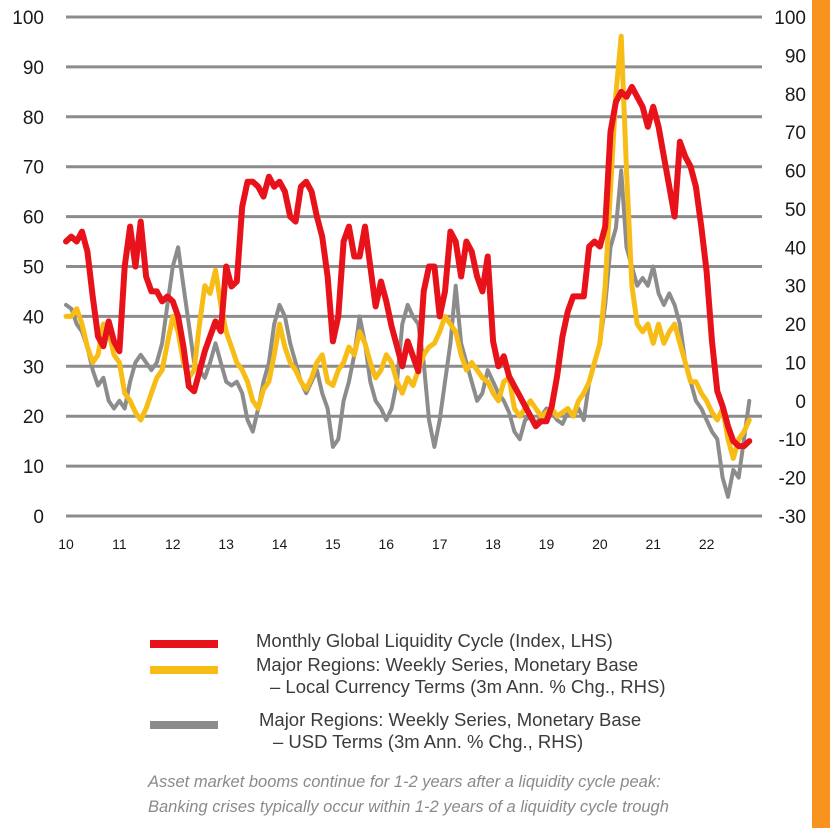  Describe the element at coordinates (33, 467) in the screenshot. I see `left-tick-label-10: 10` at that location.